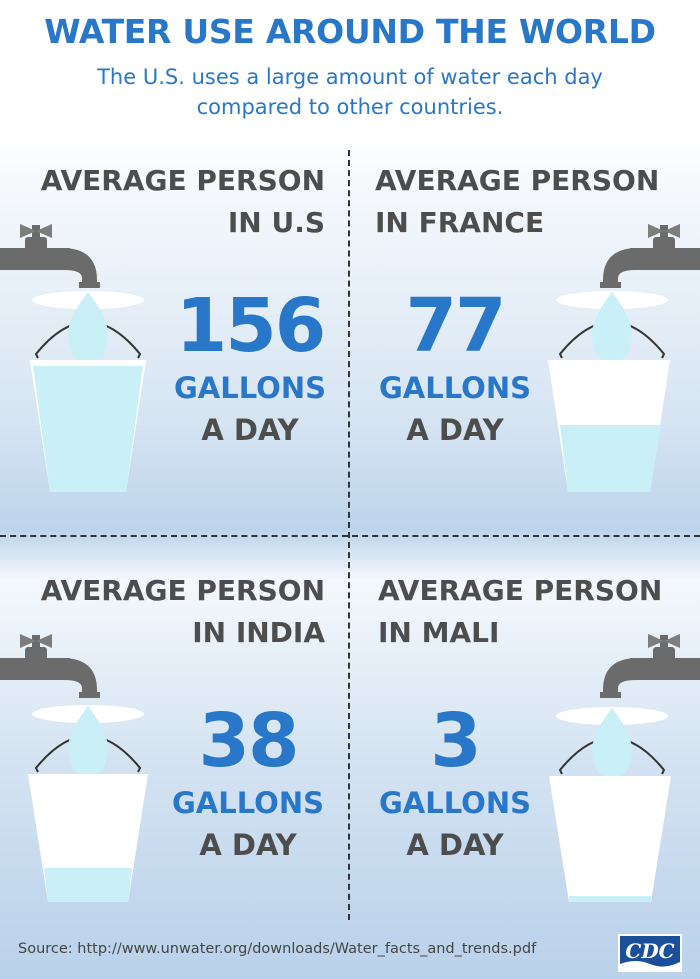 This screenshot has height=979, width=700. What do you see at coordinates (172, 612) in the screenshot?
I see `panel-heading: AVERAGE PERSON IN INDIA` at bounding box center [172, 612].